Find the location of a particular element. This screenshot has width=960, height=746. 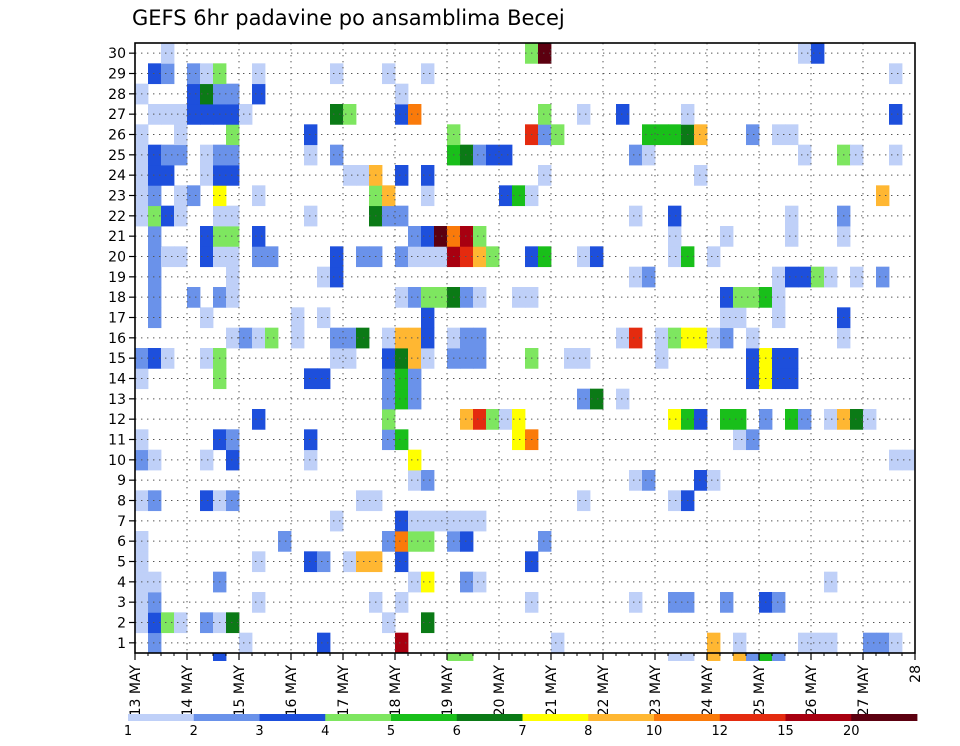

colorbar-label: 5 is located at coordinates (391, 731).